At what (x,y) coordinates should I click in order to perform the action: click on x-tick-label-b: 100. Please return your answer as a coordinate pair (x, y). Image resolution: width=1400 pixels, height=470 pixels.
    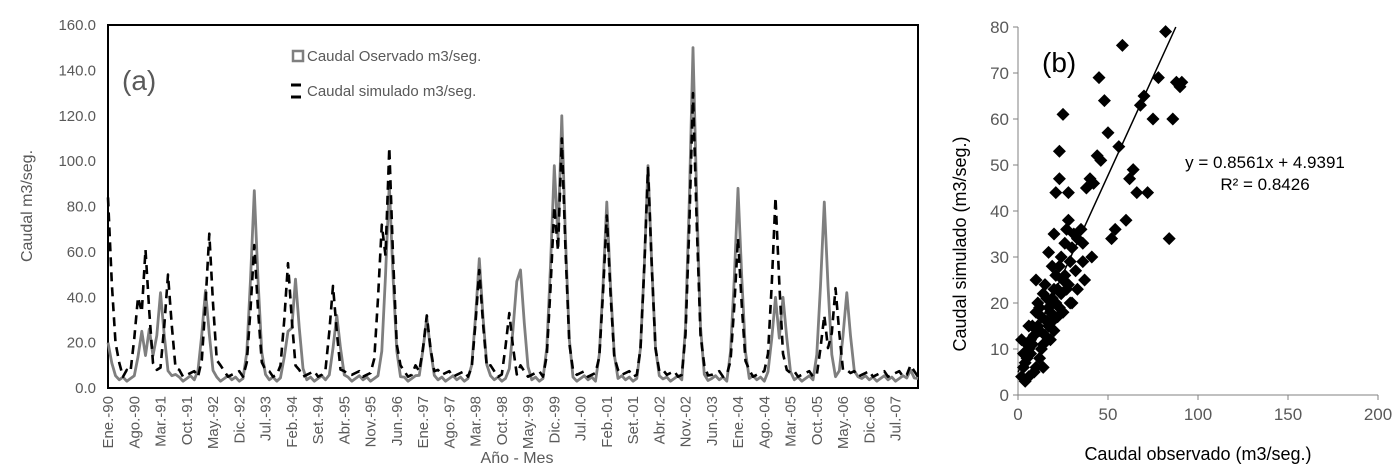
    Looking at the image, I should click on (1198, 414).